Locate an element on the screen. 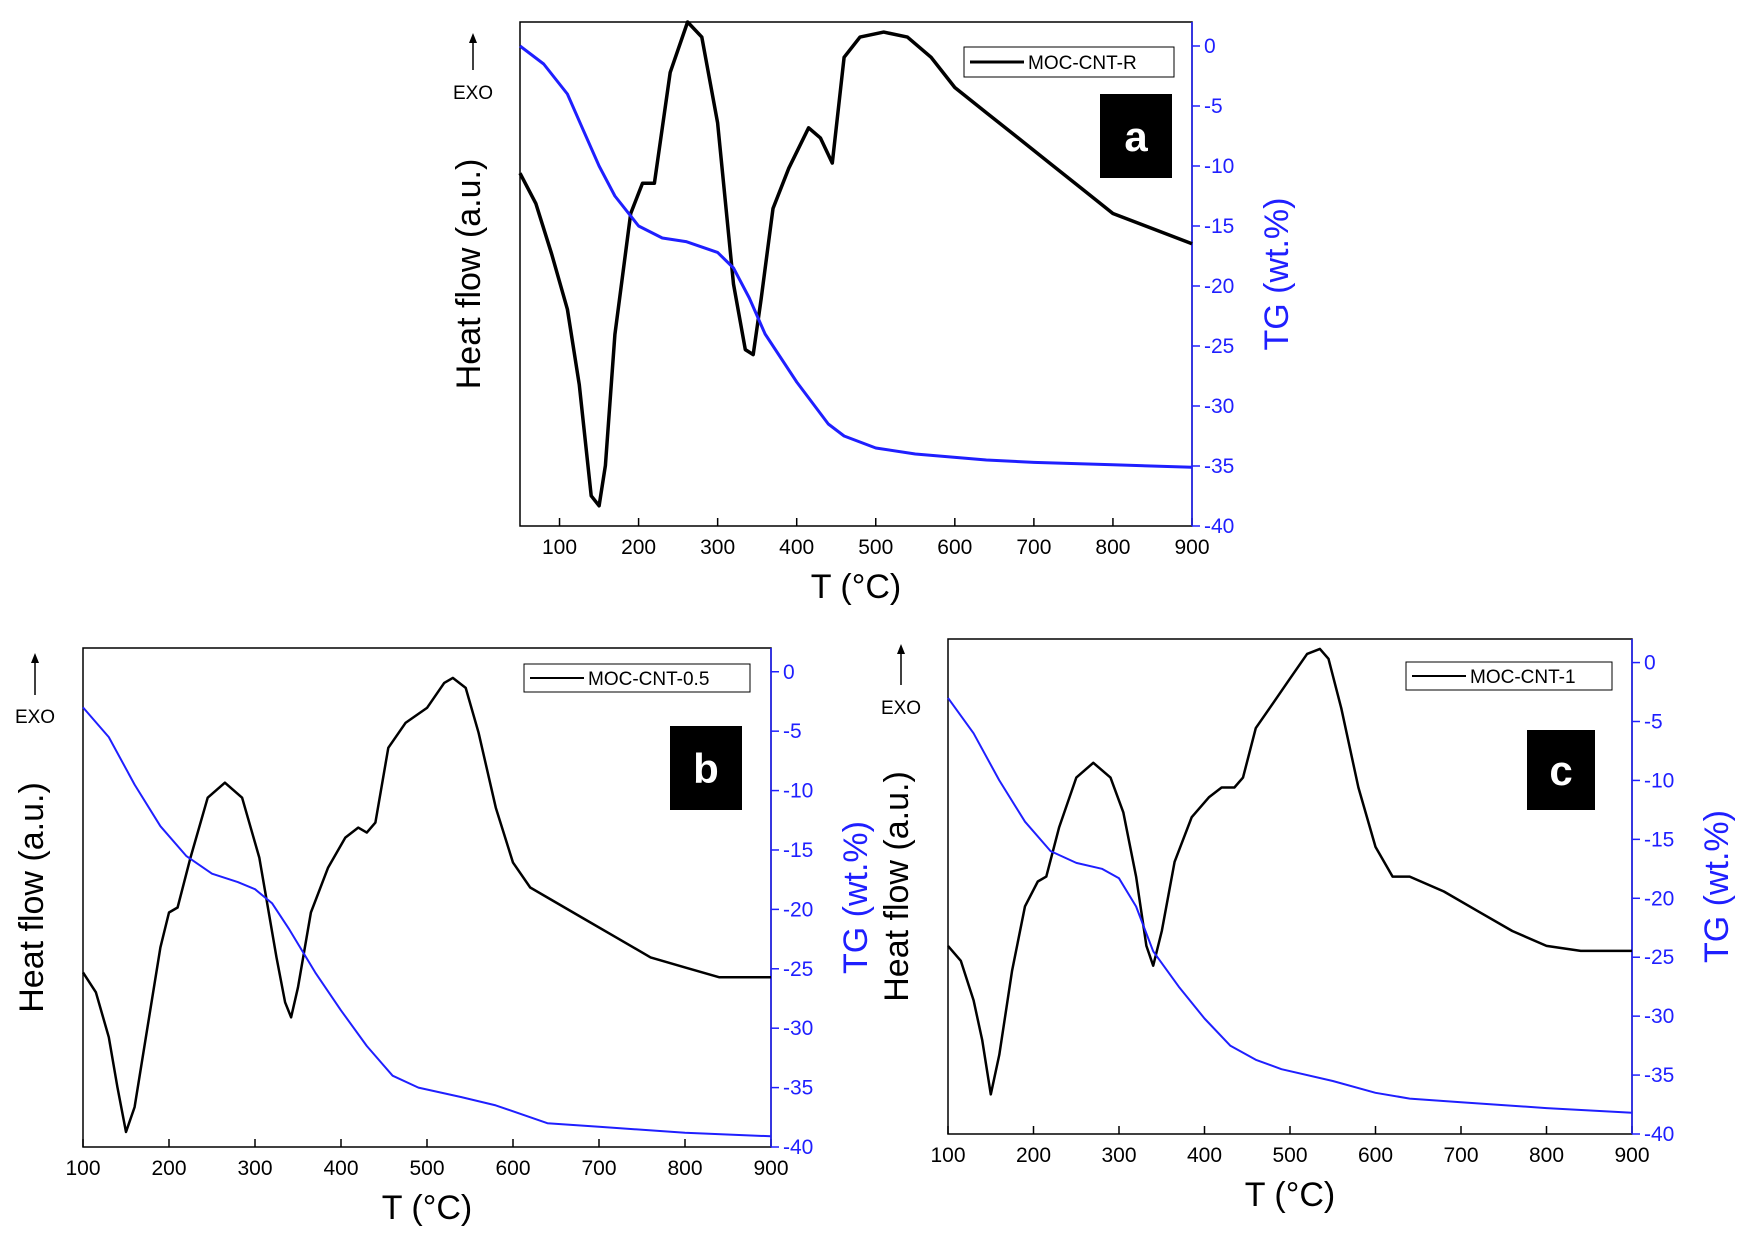 This screenshot has width=1751, height=1255. legend: MOC-CNT-0.5 is located at coordinates (637, 678).